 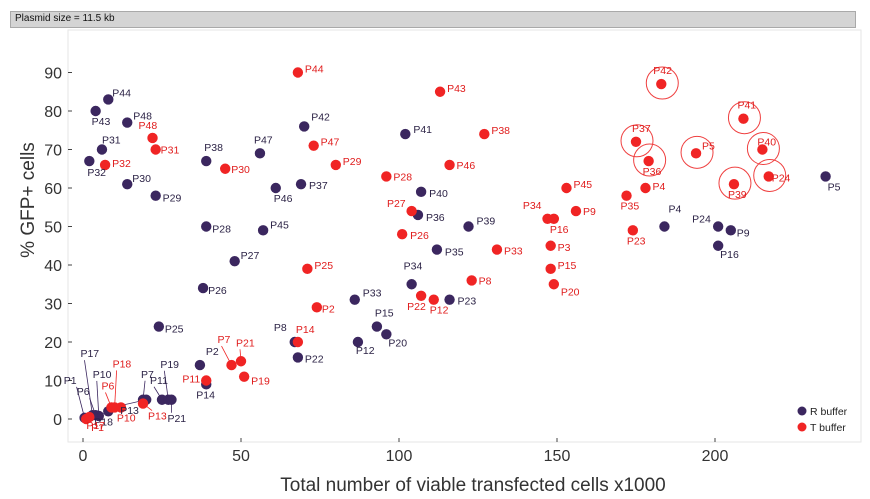 I want to click on point-t-p38, so click(x=484, y=134).